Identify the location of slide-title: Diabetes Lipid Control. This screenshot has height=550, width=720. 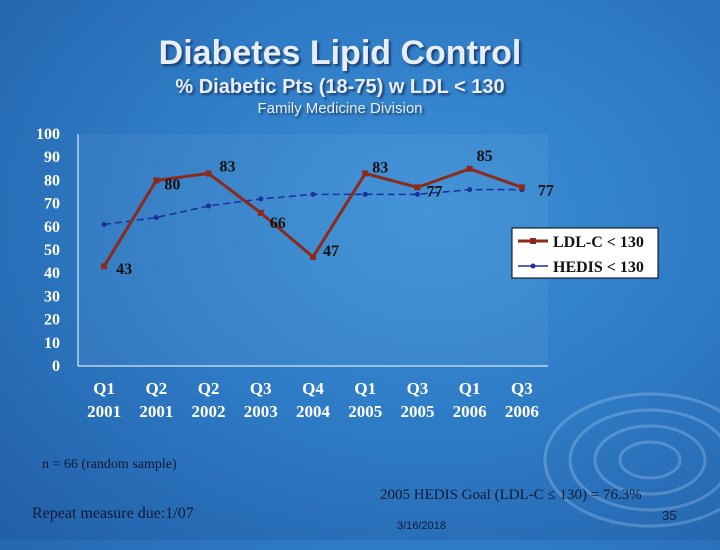
(340, 53).